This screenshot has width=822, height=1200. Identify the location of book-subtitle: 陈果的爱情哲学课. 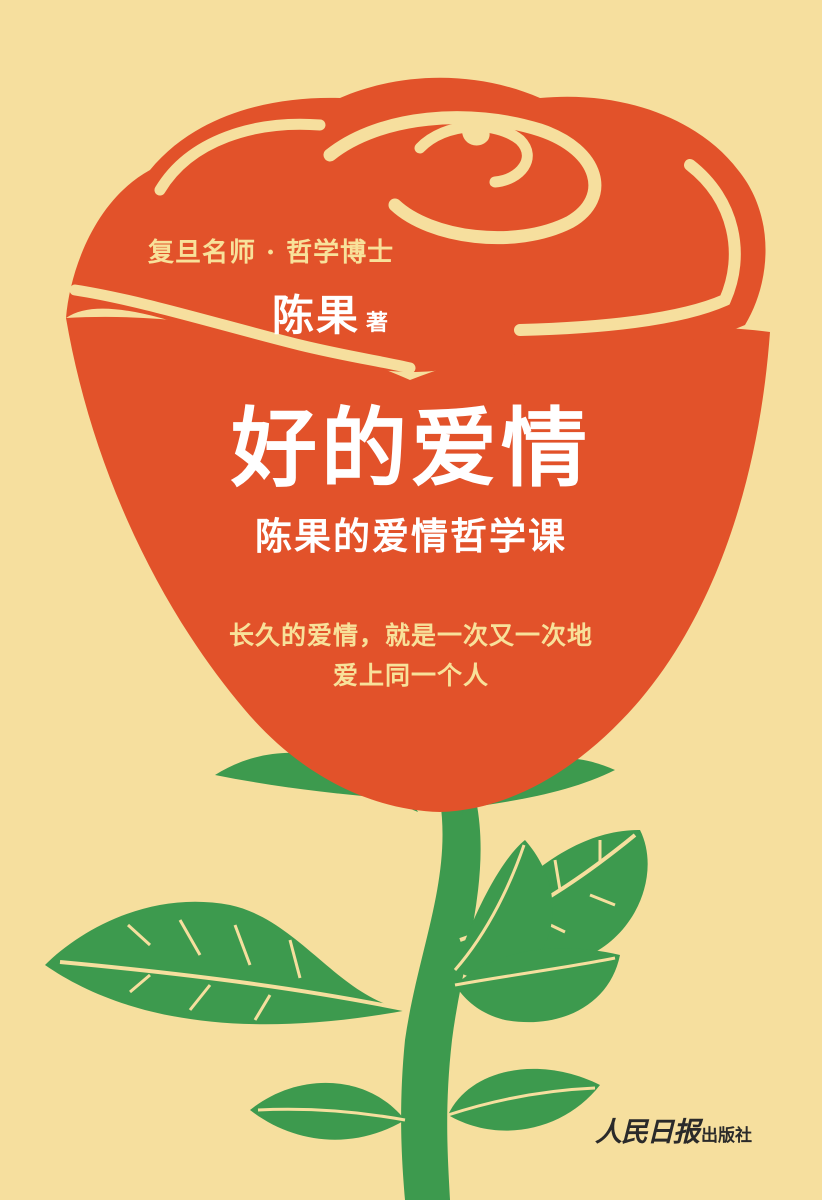
(411, 536).